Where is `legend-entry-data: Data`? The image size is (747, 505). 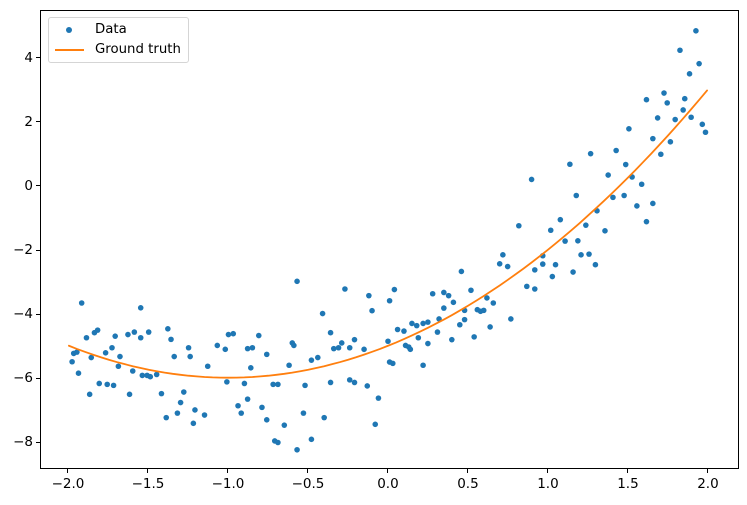
legend-entry-data: Data is located at coordinates (118, 30).